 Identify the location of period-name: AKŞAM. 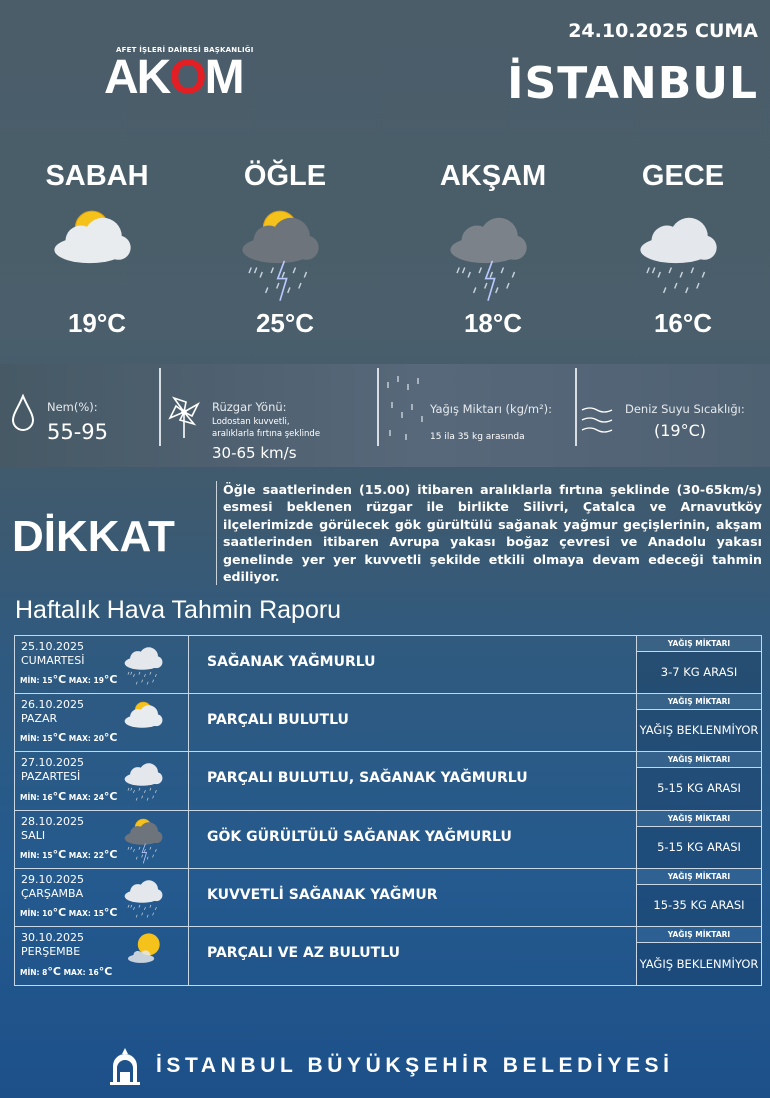
(493, 176).